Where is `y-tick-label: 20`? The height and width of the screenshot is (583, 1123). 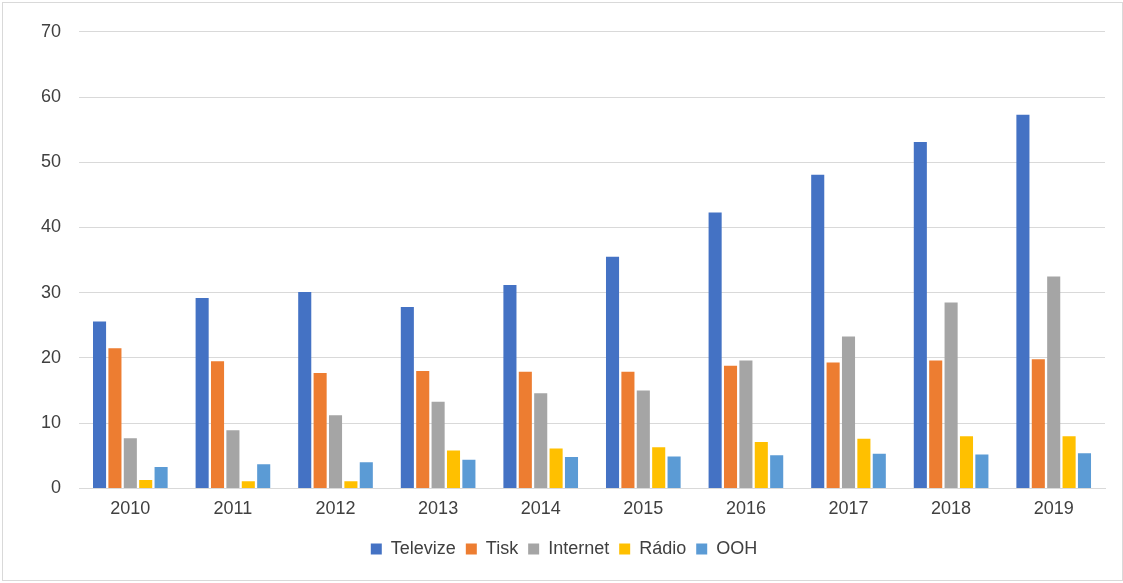 y-tick-label: 20 is located at coordinates (51, 356).